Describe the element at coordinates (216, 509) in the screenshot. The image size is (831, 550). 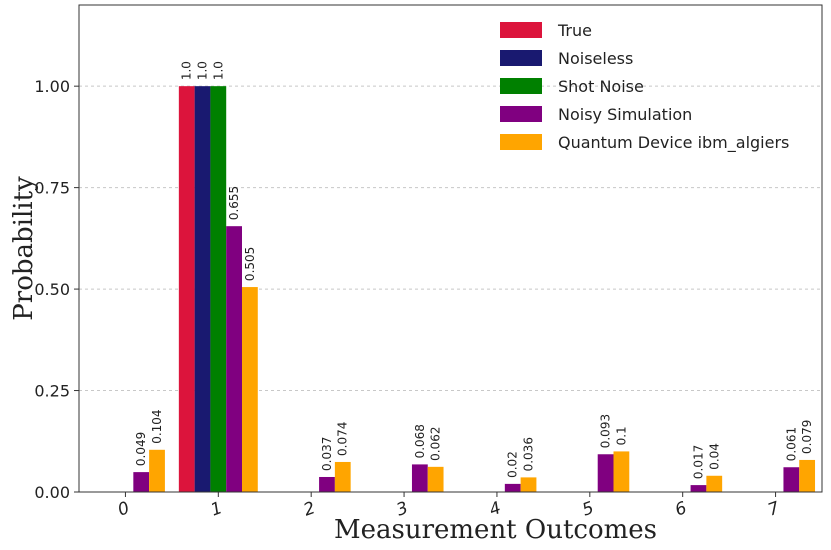
I see `x-tick-label: 1` at that location.